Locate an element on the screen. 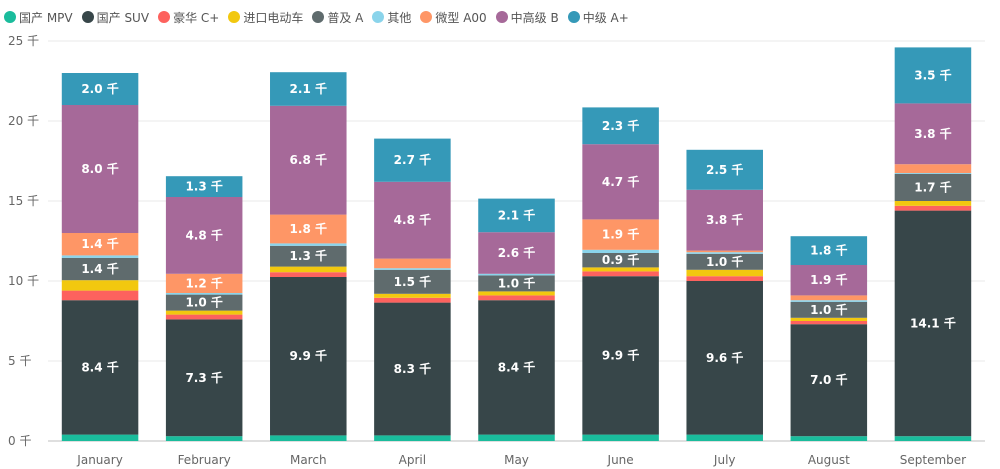 The image size is (1000, 469). legend-item: 中高级 B is located at coordinates (527, 17).